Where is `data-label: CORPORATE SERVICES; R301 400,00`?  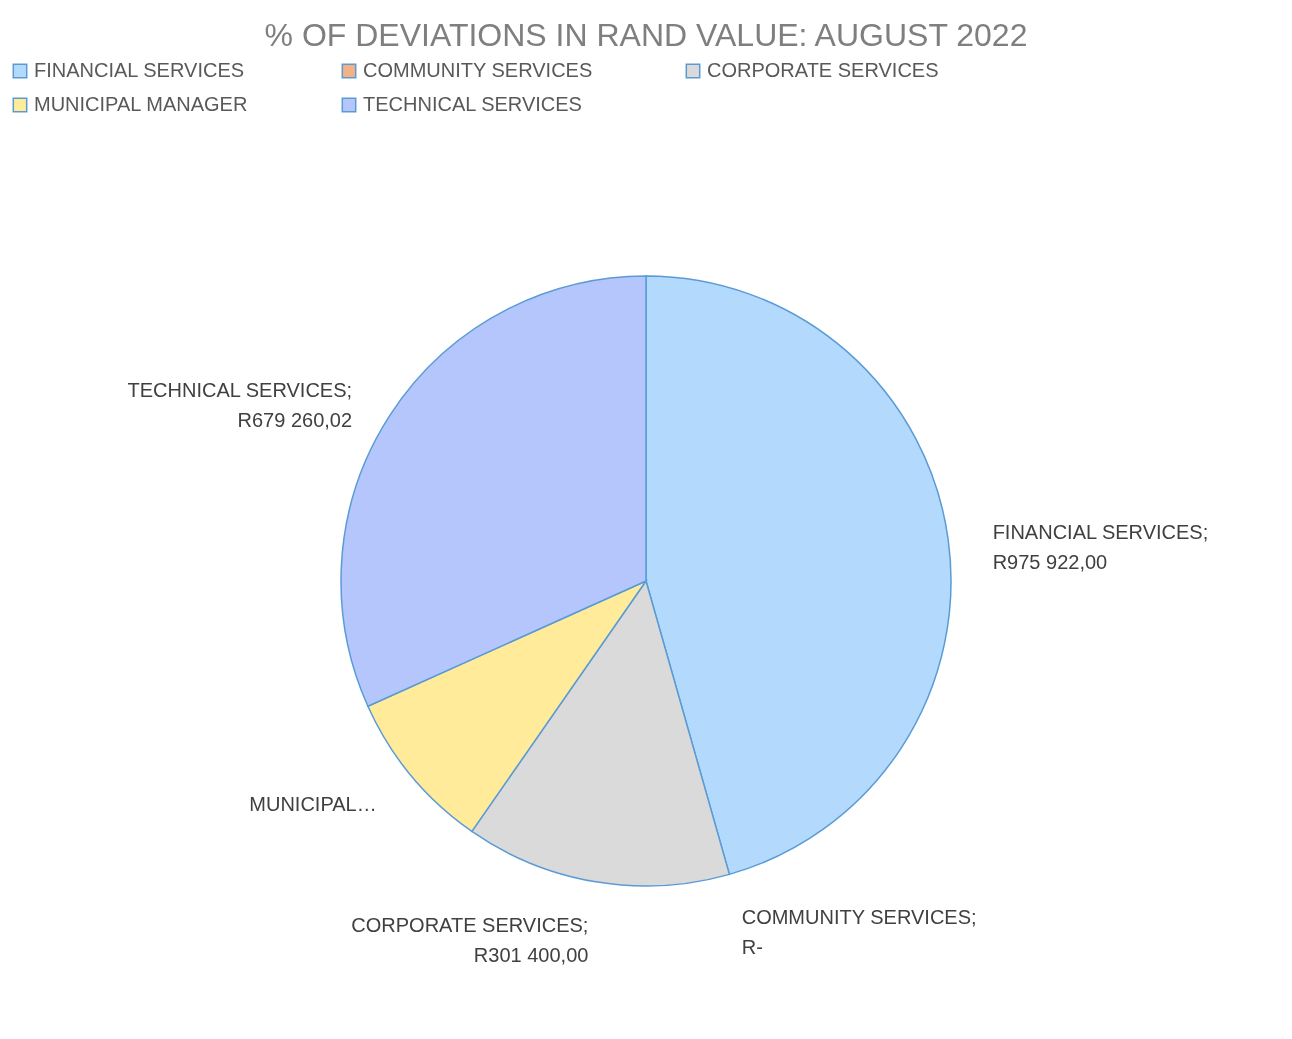
data-label: CORPORATE SERVICES; R301 400,00 is located at coordinates (470, 940).